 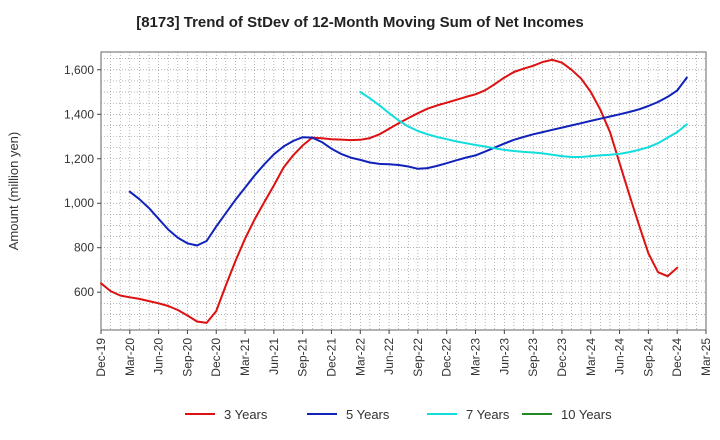 What do you see at coordinates (79, 70) in the screenshot?
I see `y-tick-label: 1,600` at bounding box center [79, 70].